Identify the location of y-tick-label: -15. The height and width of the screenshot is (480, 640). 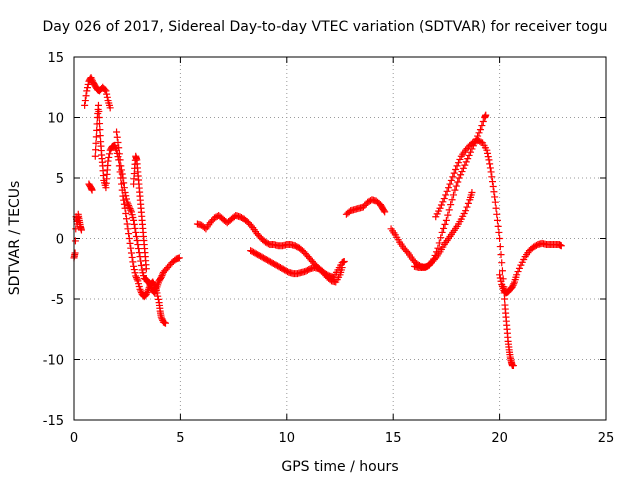
(53, 421).